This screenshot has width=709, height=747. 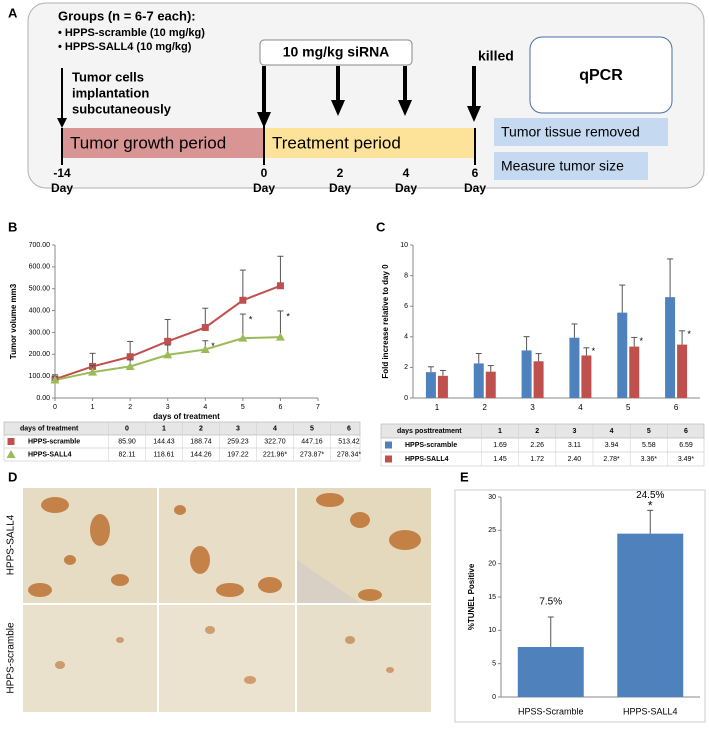 What do you see at coordinates (13, 321) in the screenshot?
I see `y-axis-label: Tumor volume mm3` at bounding box center [13, 321].